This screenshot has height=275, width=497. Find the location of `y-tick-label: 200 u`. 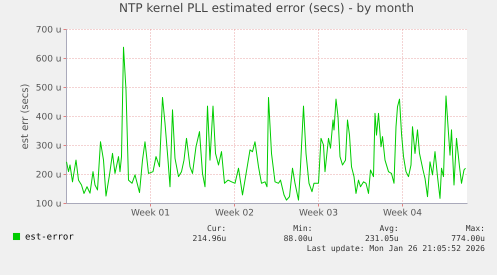

y-tick-label: 200 u is located at coordinates (49, 175).